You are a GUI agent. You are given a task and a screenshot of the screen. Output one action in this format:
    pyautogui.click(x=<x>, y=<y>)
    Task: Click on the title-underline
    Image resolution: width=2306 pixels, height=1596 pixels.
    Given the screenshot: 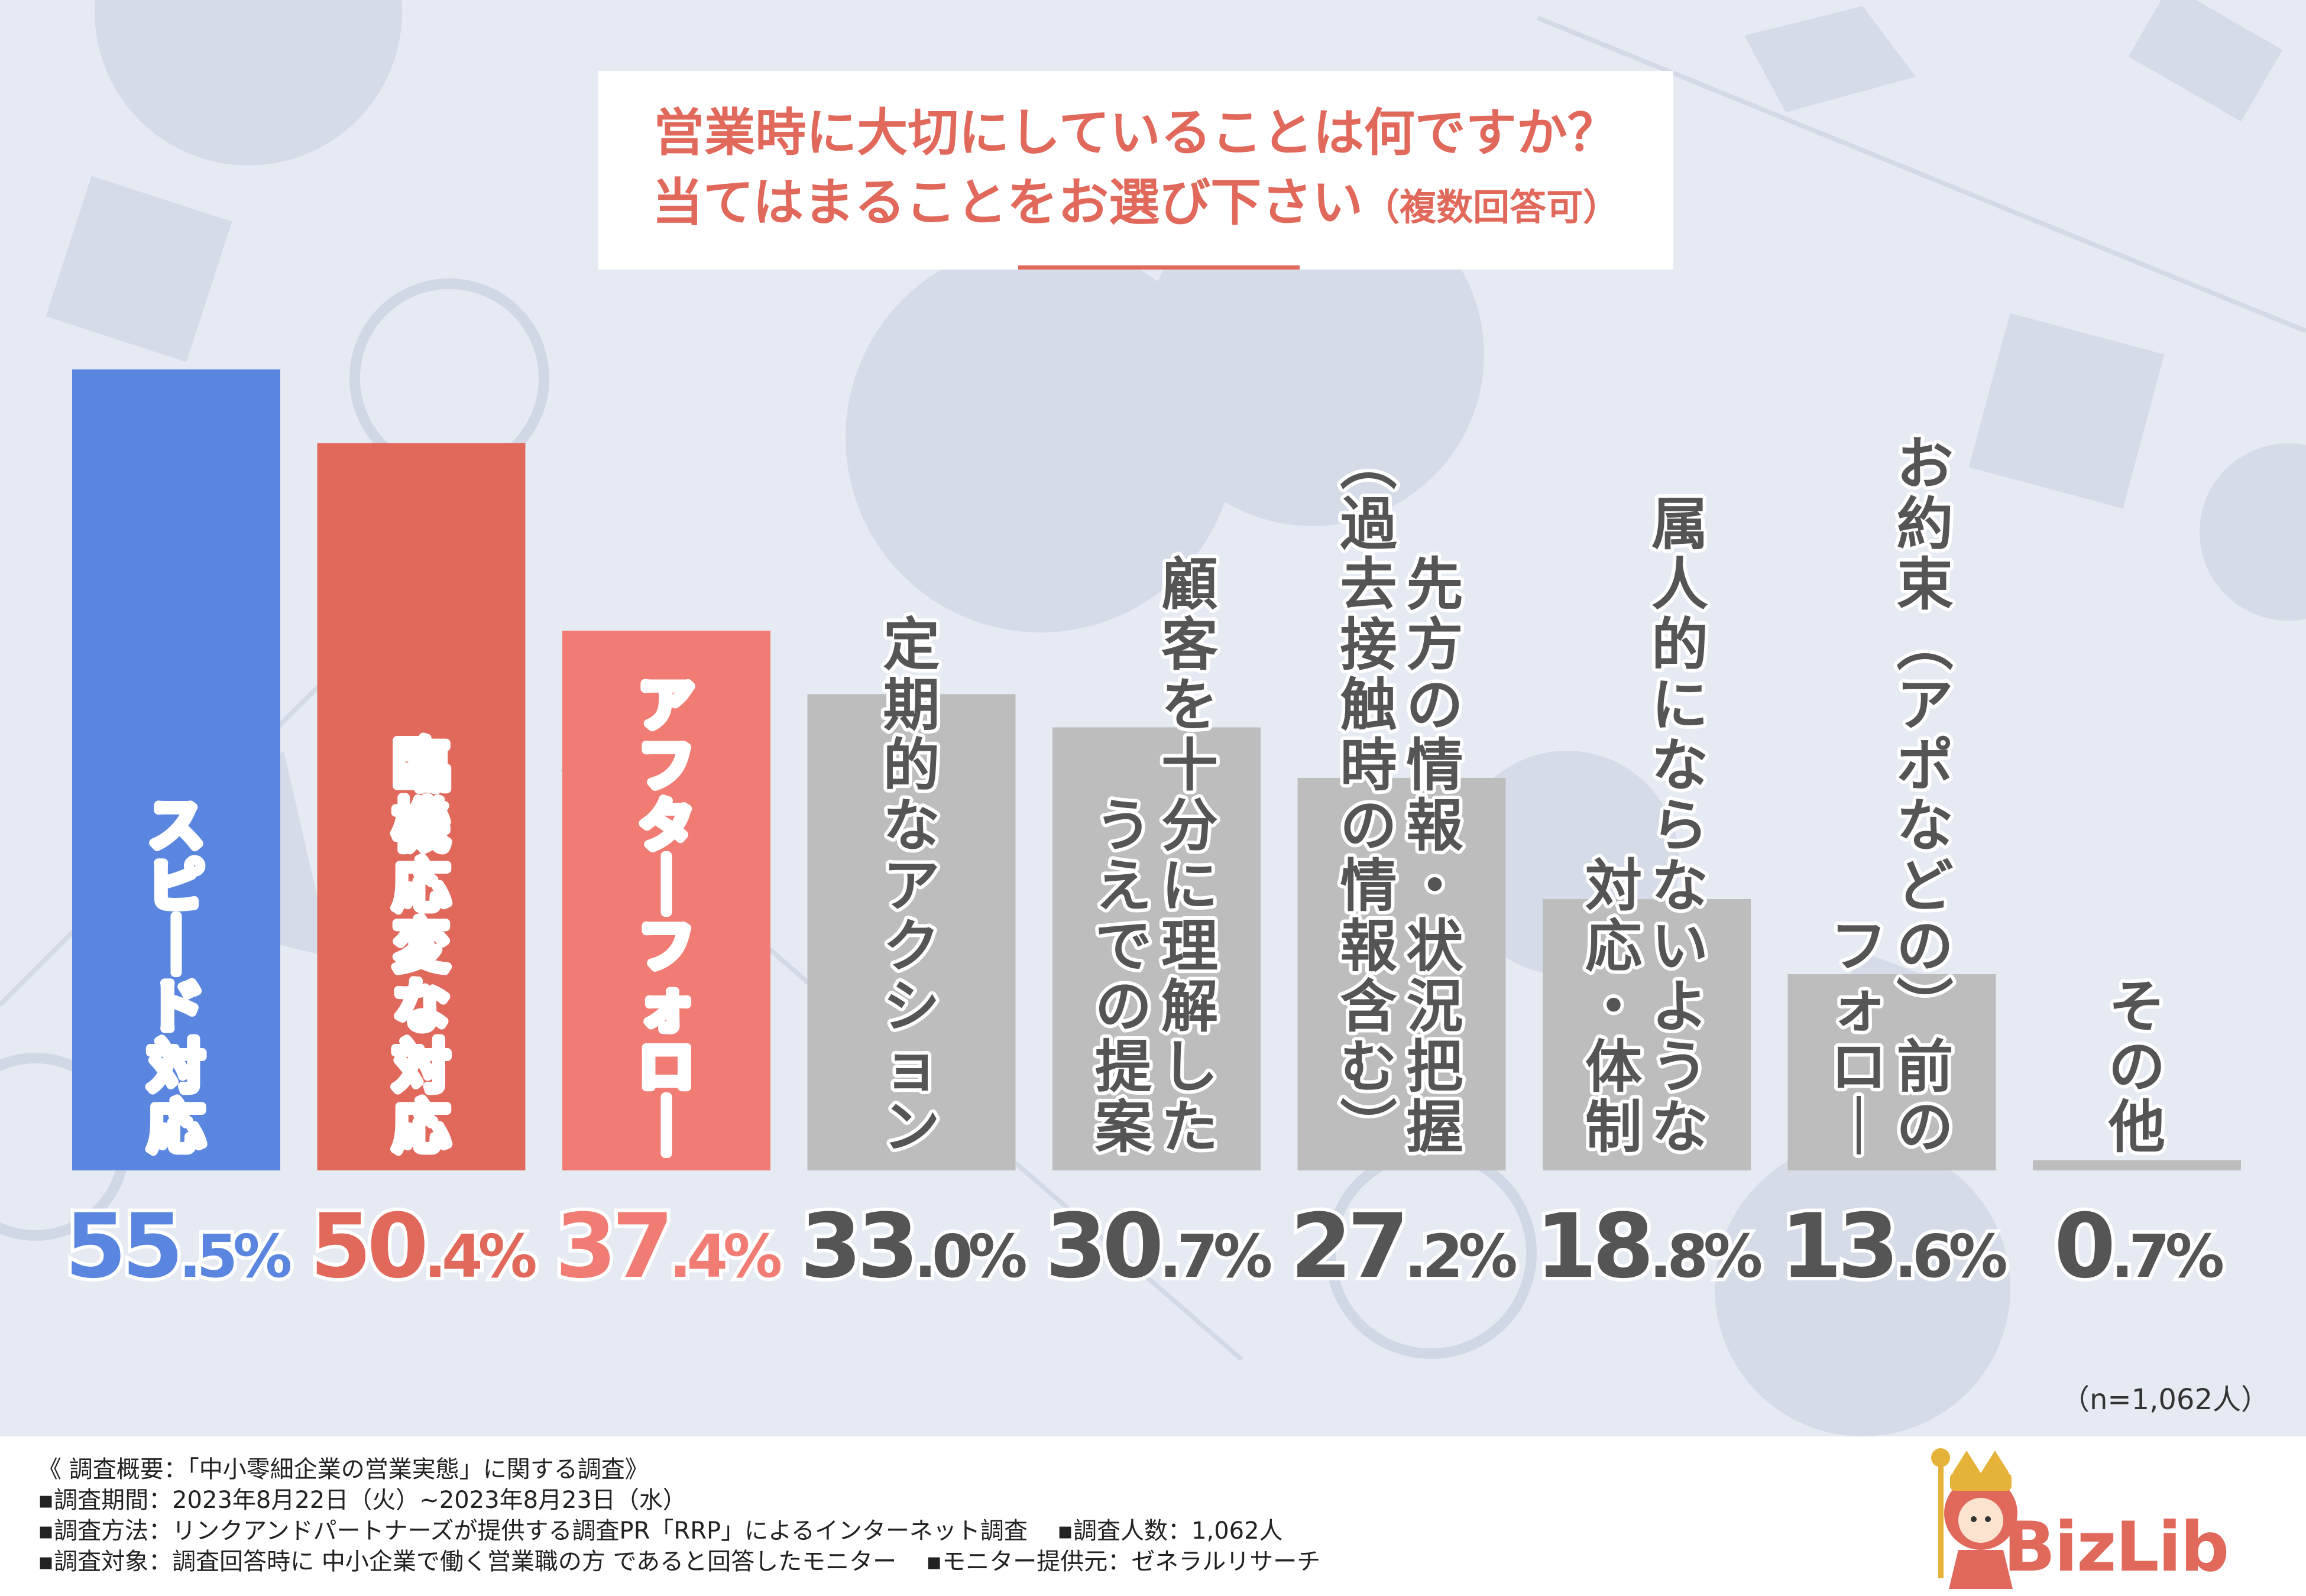 What is the action you would take?
    pyautogui.click(x=1159, y=267)
    